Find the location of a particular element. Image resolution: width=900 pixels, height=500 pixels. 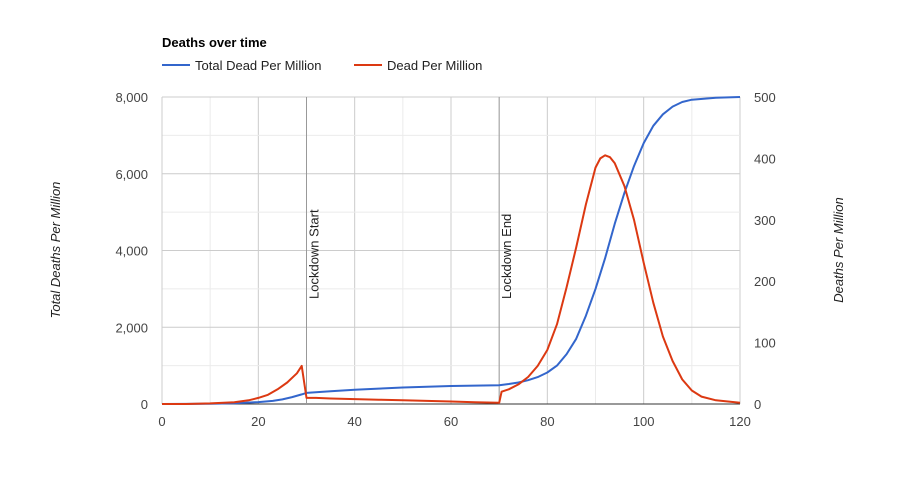

x-tick-label: 100 is located at coordinates (644, 421).